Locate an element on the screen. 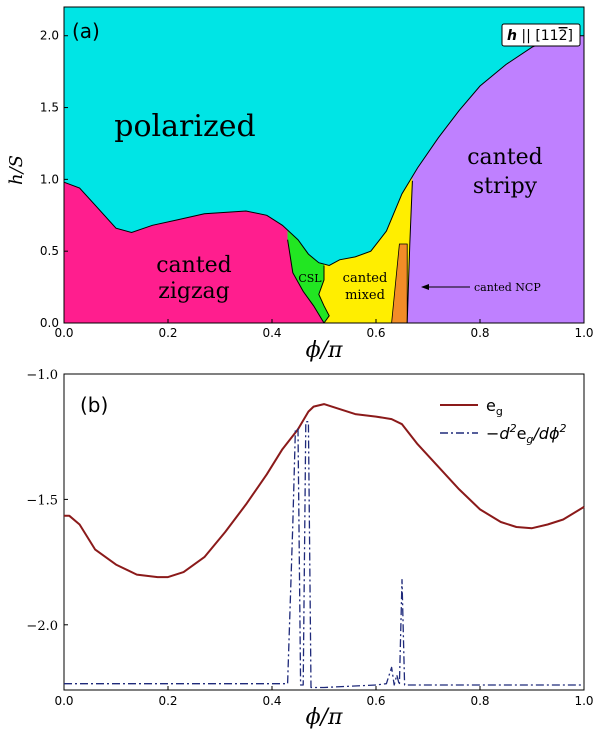  panel-a-label: (a) is located at coordinates (86, 31).